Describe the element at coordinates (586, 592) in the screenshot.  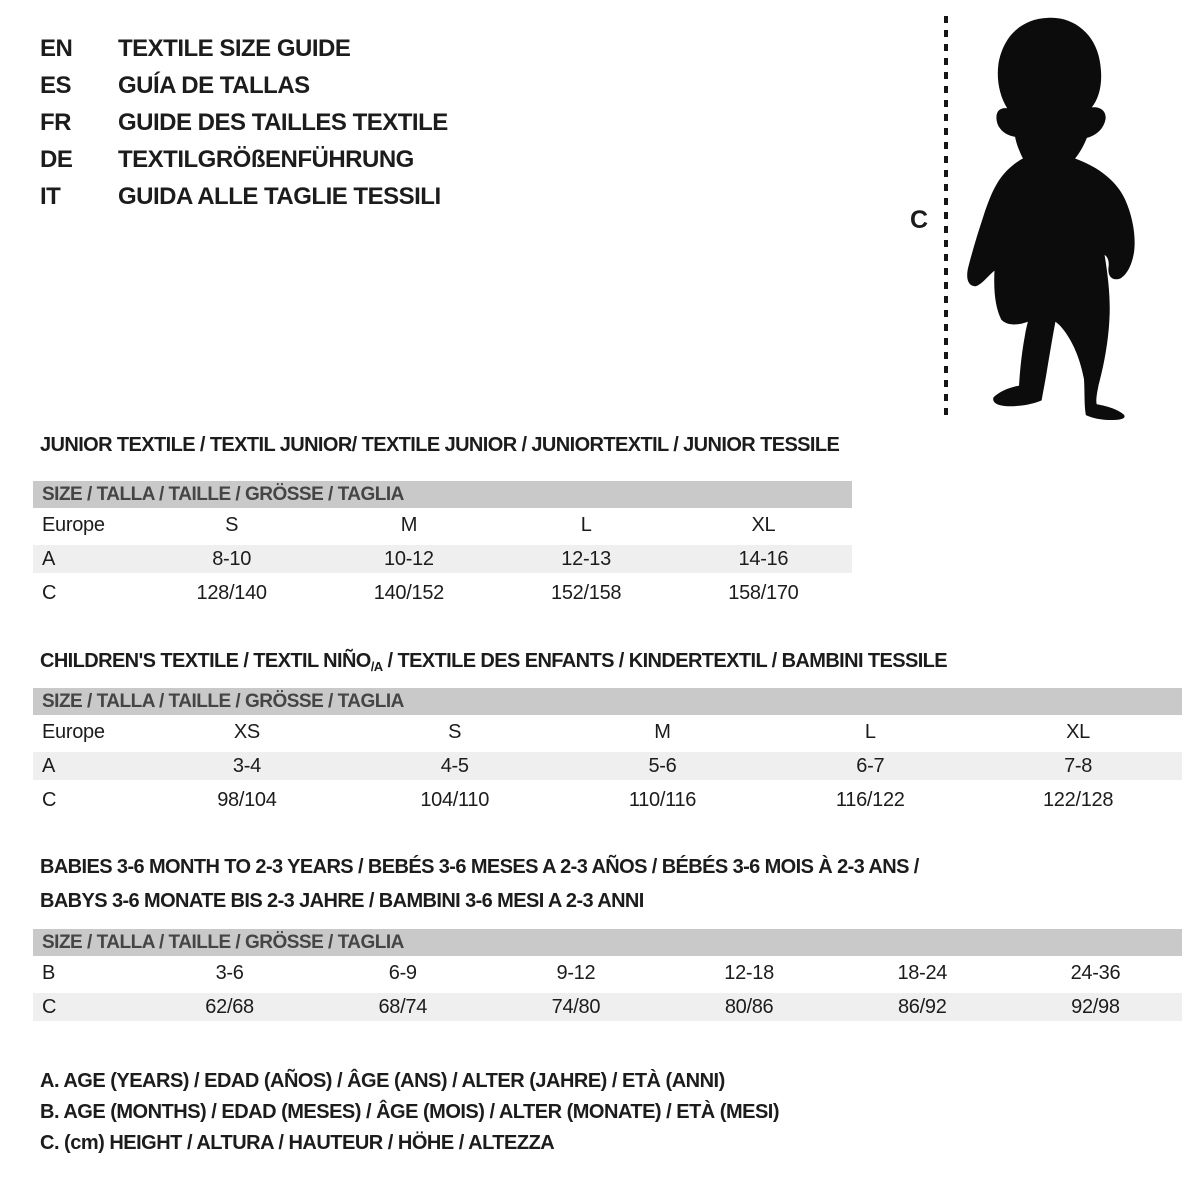
I see `size-cell: 152/158` at that location.